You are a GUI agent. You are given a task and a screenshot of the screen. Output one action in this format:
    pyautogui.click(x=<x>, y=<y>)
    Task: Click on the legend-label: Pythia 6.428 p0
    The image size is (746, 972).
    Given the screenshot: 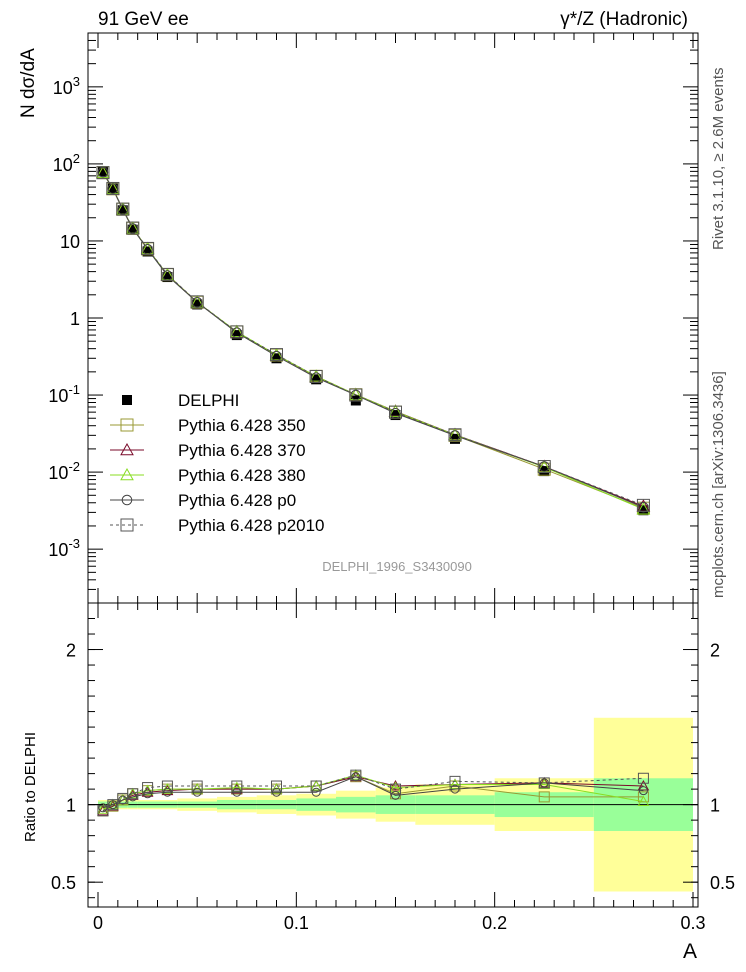 What is the action you would take?
    pyautogui.click(x=237, y=500)
    